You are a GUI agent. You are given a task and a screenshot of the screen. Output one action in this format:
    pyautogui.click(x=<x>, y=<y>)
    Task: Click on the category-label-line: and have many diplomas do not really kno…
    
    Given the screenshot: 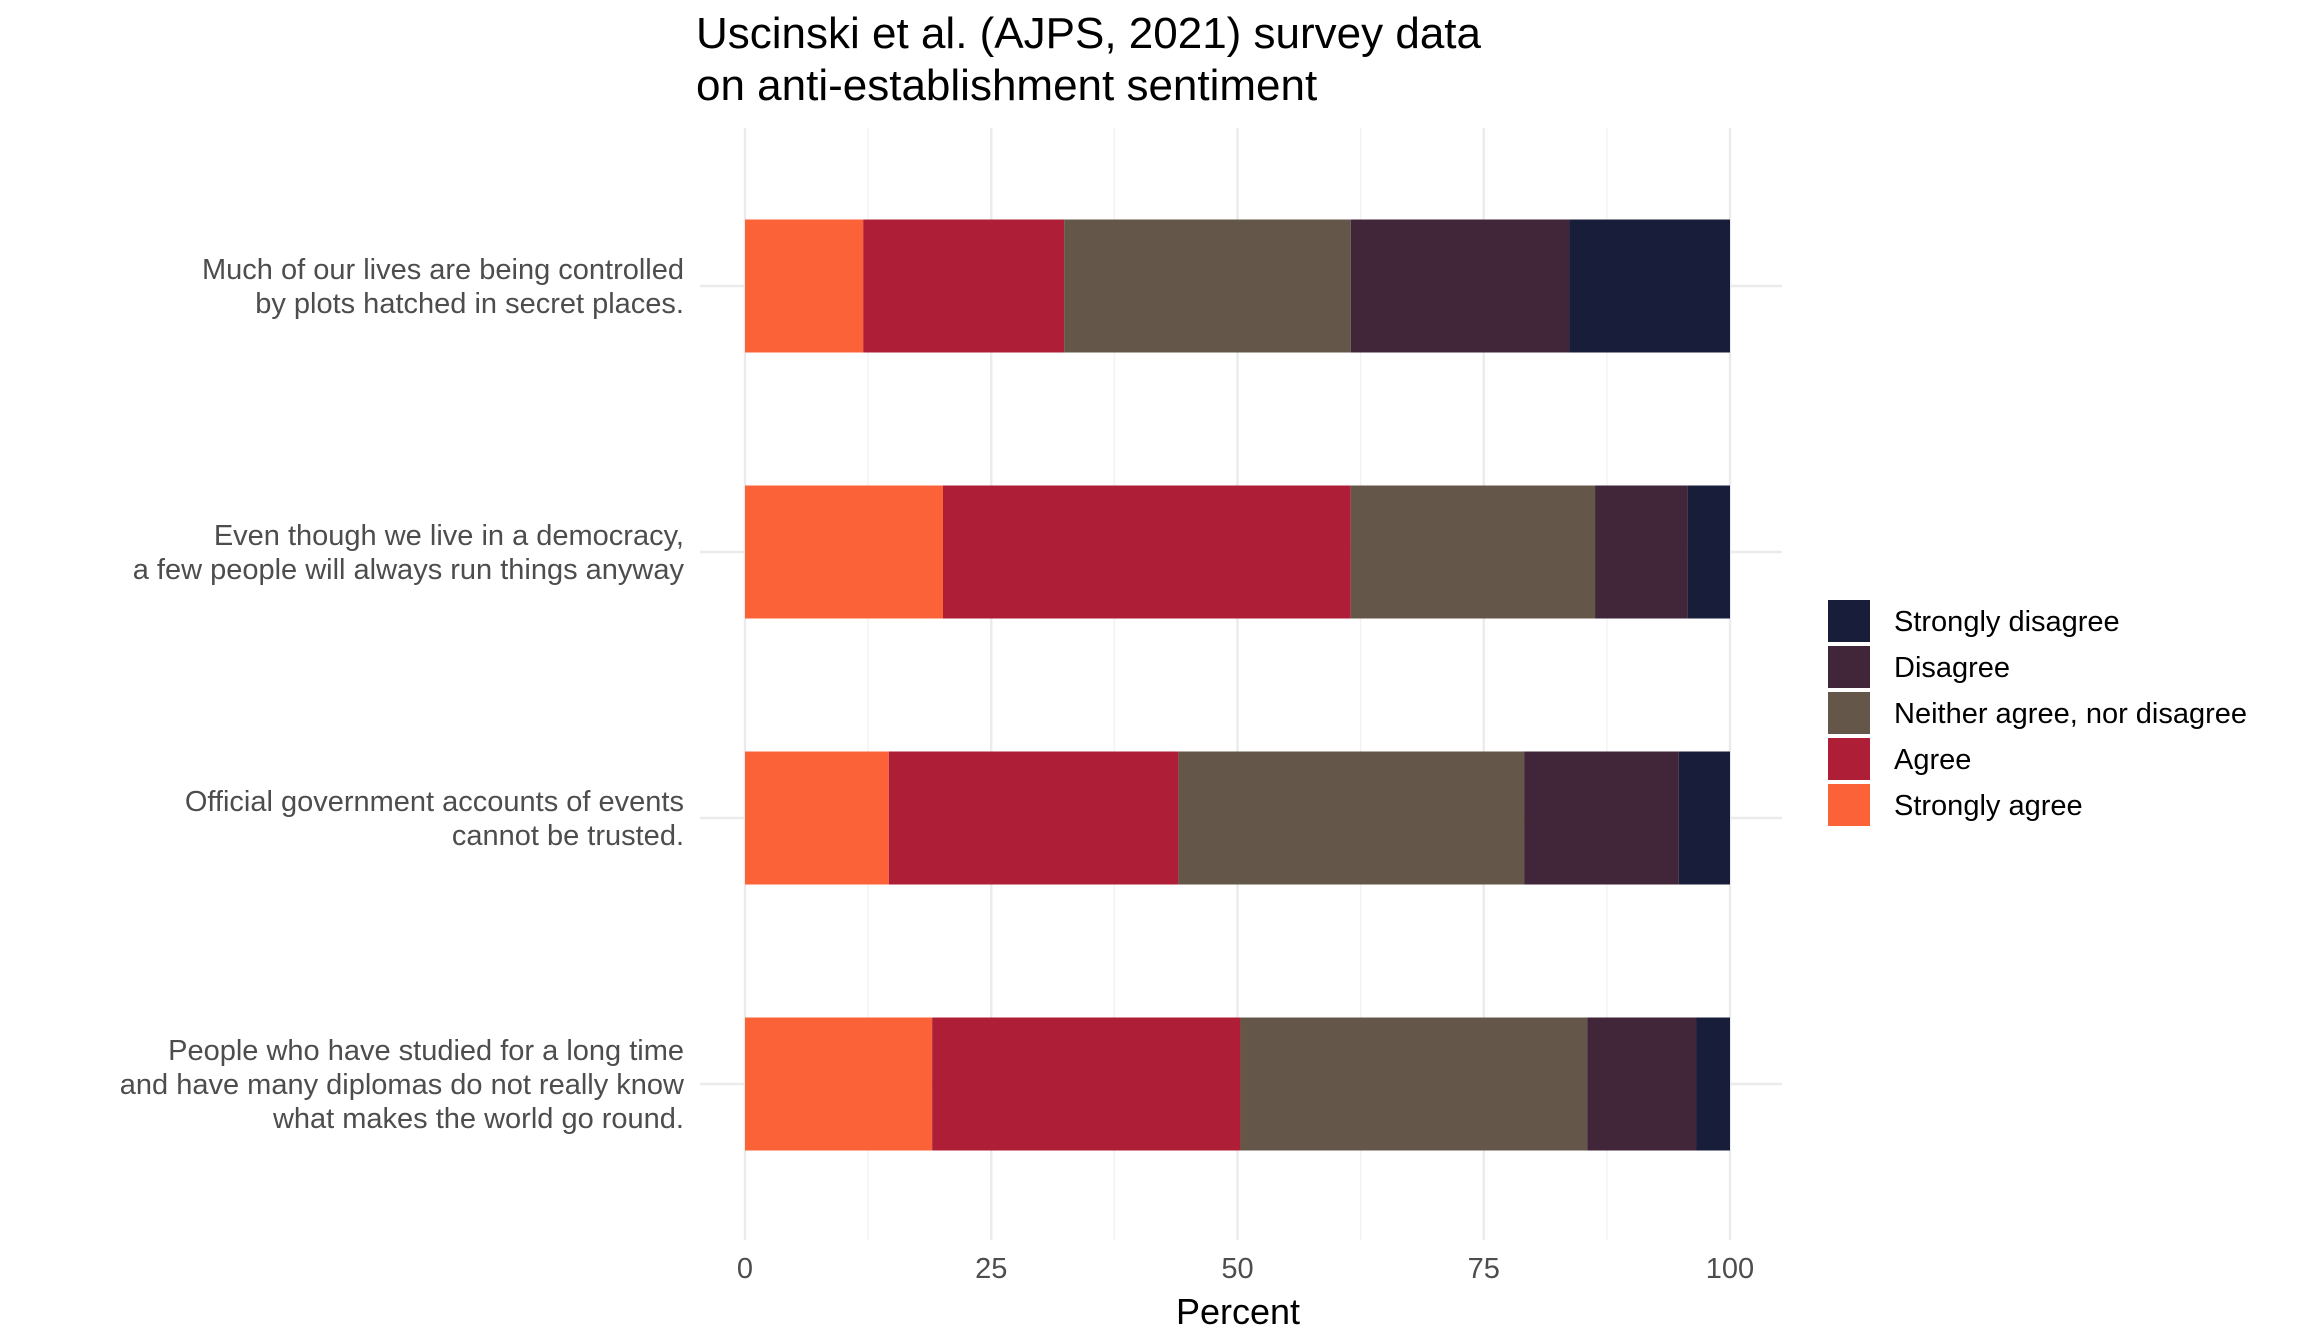 What is the action you would take?
    pyautogui.click(x=402, y=1085)
    